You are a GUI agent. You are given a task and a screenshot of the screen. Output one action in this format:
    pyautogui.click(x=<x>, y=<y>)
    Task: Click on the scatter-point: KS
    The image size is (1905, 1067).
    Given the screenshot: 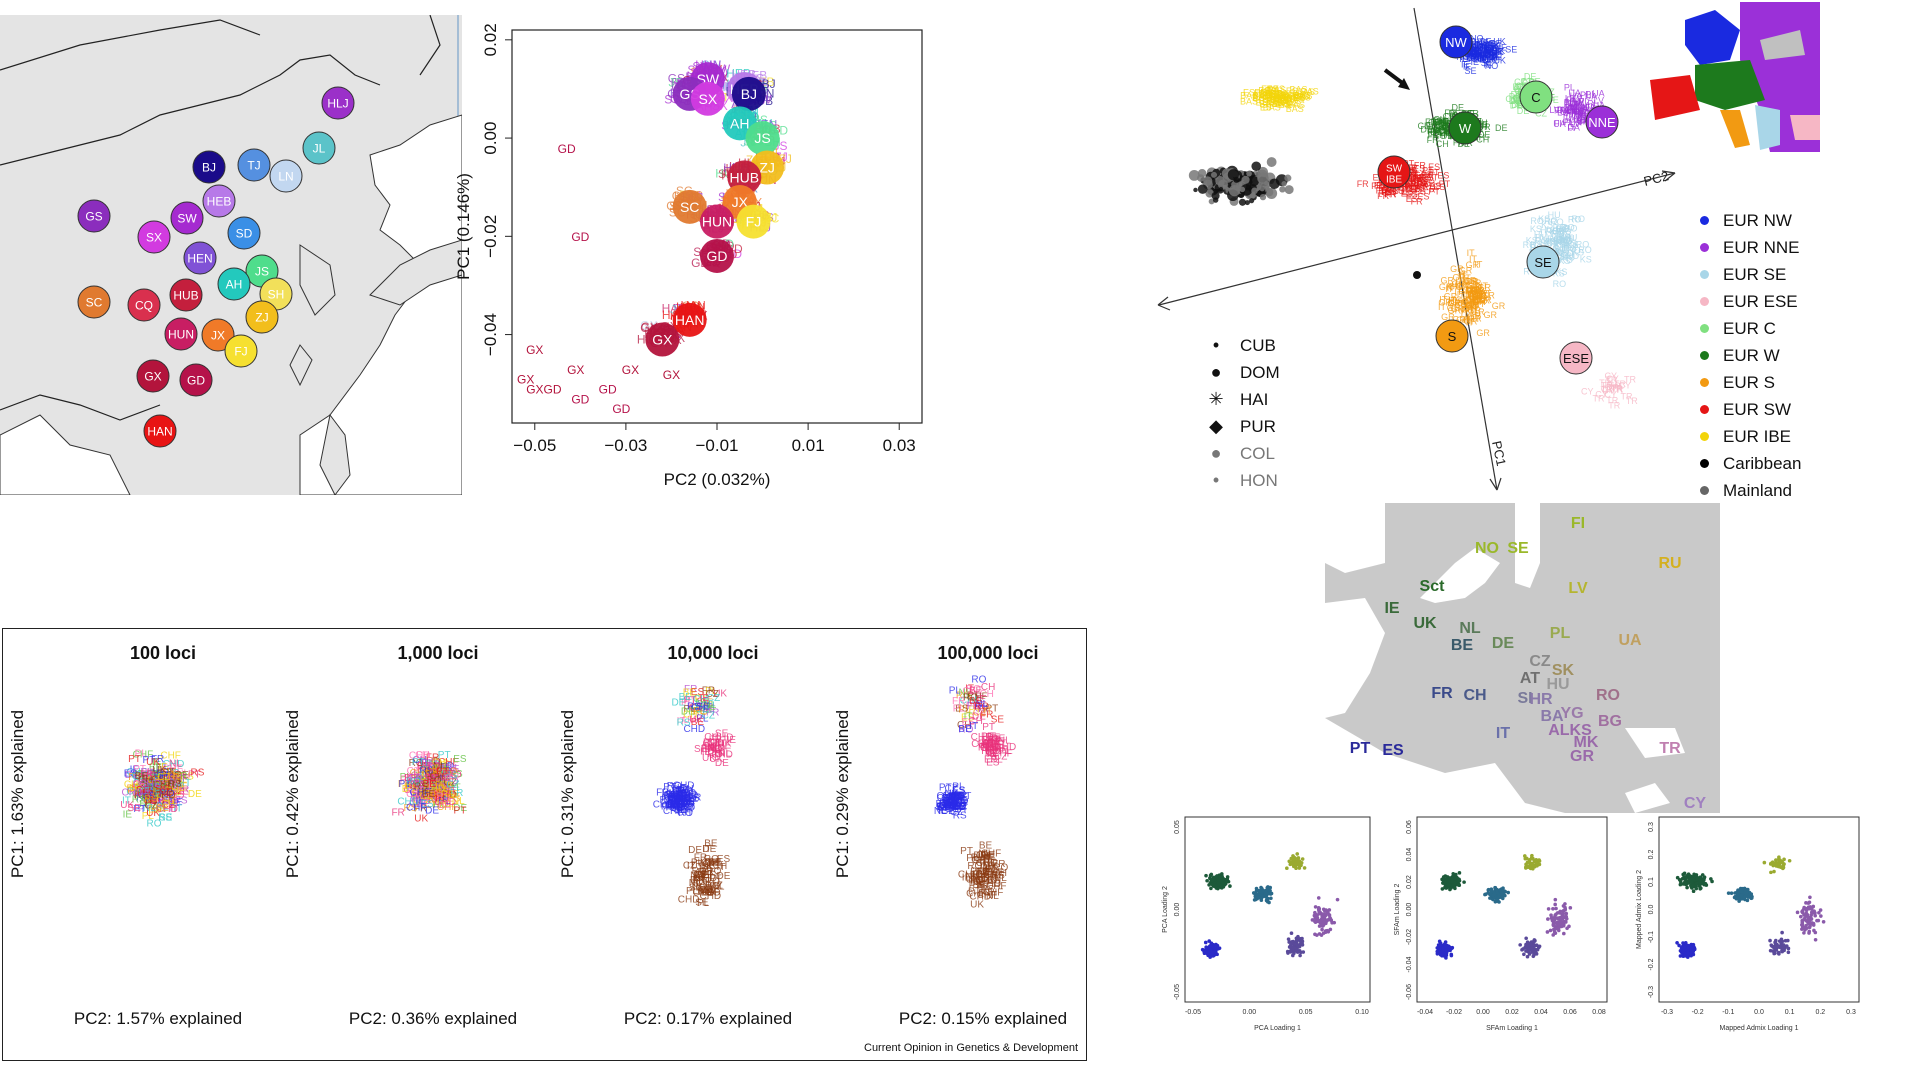 What is the action you would take?
    pyautogui.click(x=1565, y=237)
    